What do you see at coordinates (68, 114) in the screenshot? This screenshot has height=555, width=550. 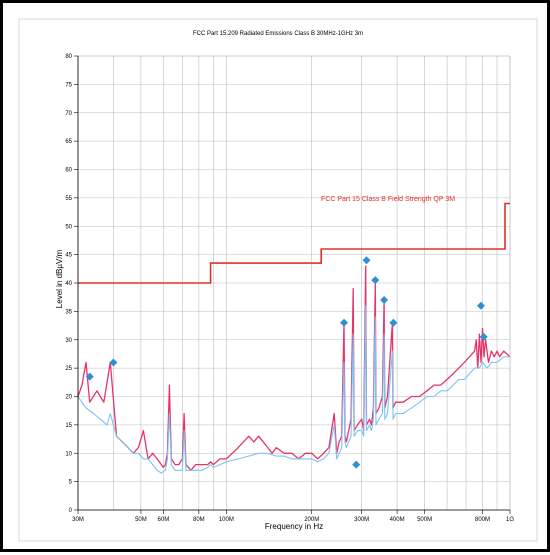 I see `y-tick-label: 70` at bounding box center [68, 114].